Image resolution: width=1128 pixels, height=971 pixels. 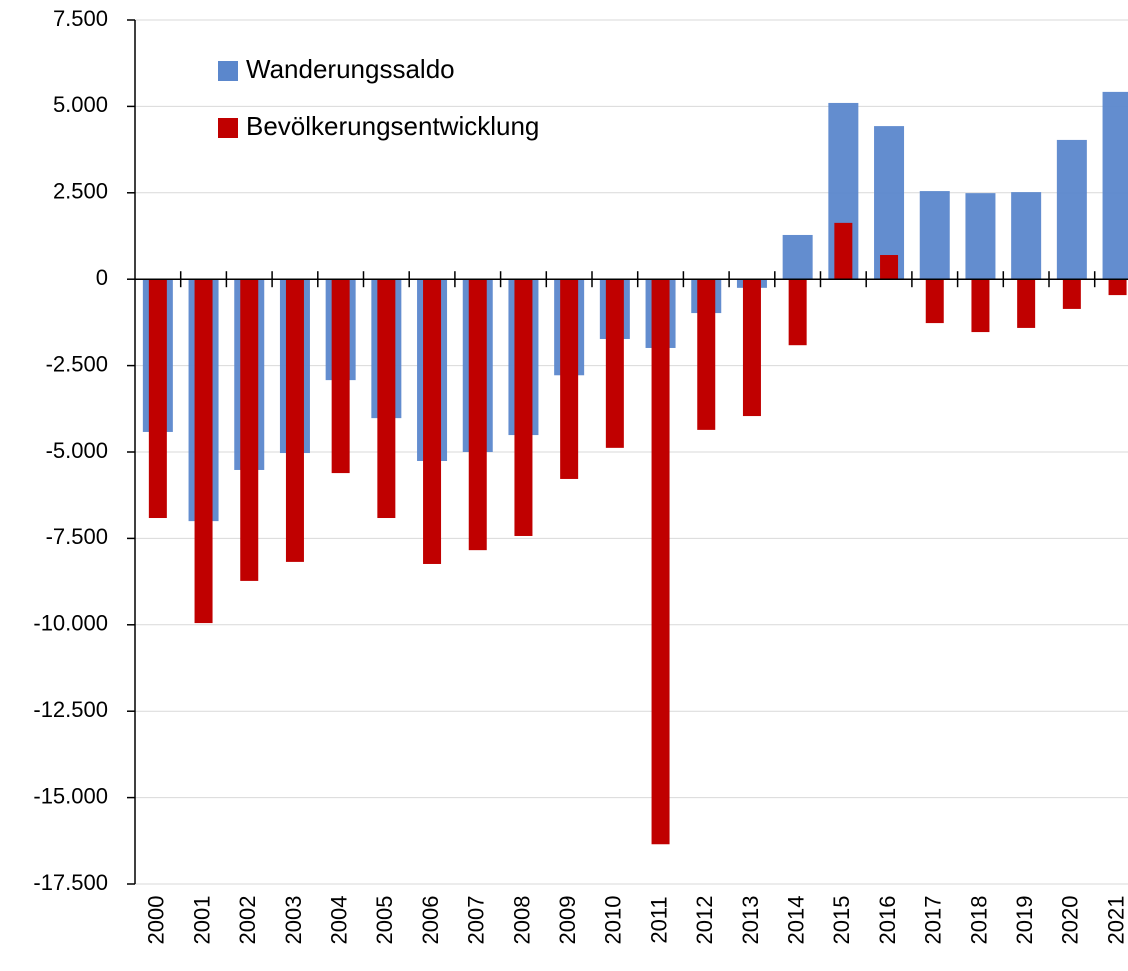 What do you see at coordinates (978, 920) in the screenshot?
I see `x-tick-label: 2018` at bounding box center [978, 920].